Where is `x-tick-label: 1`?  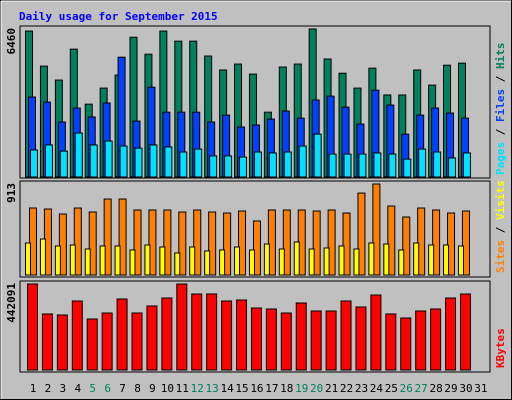 x-tick-label: 1 is located at coordinates (33, 388).